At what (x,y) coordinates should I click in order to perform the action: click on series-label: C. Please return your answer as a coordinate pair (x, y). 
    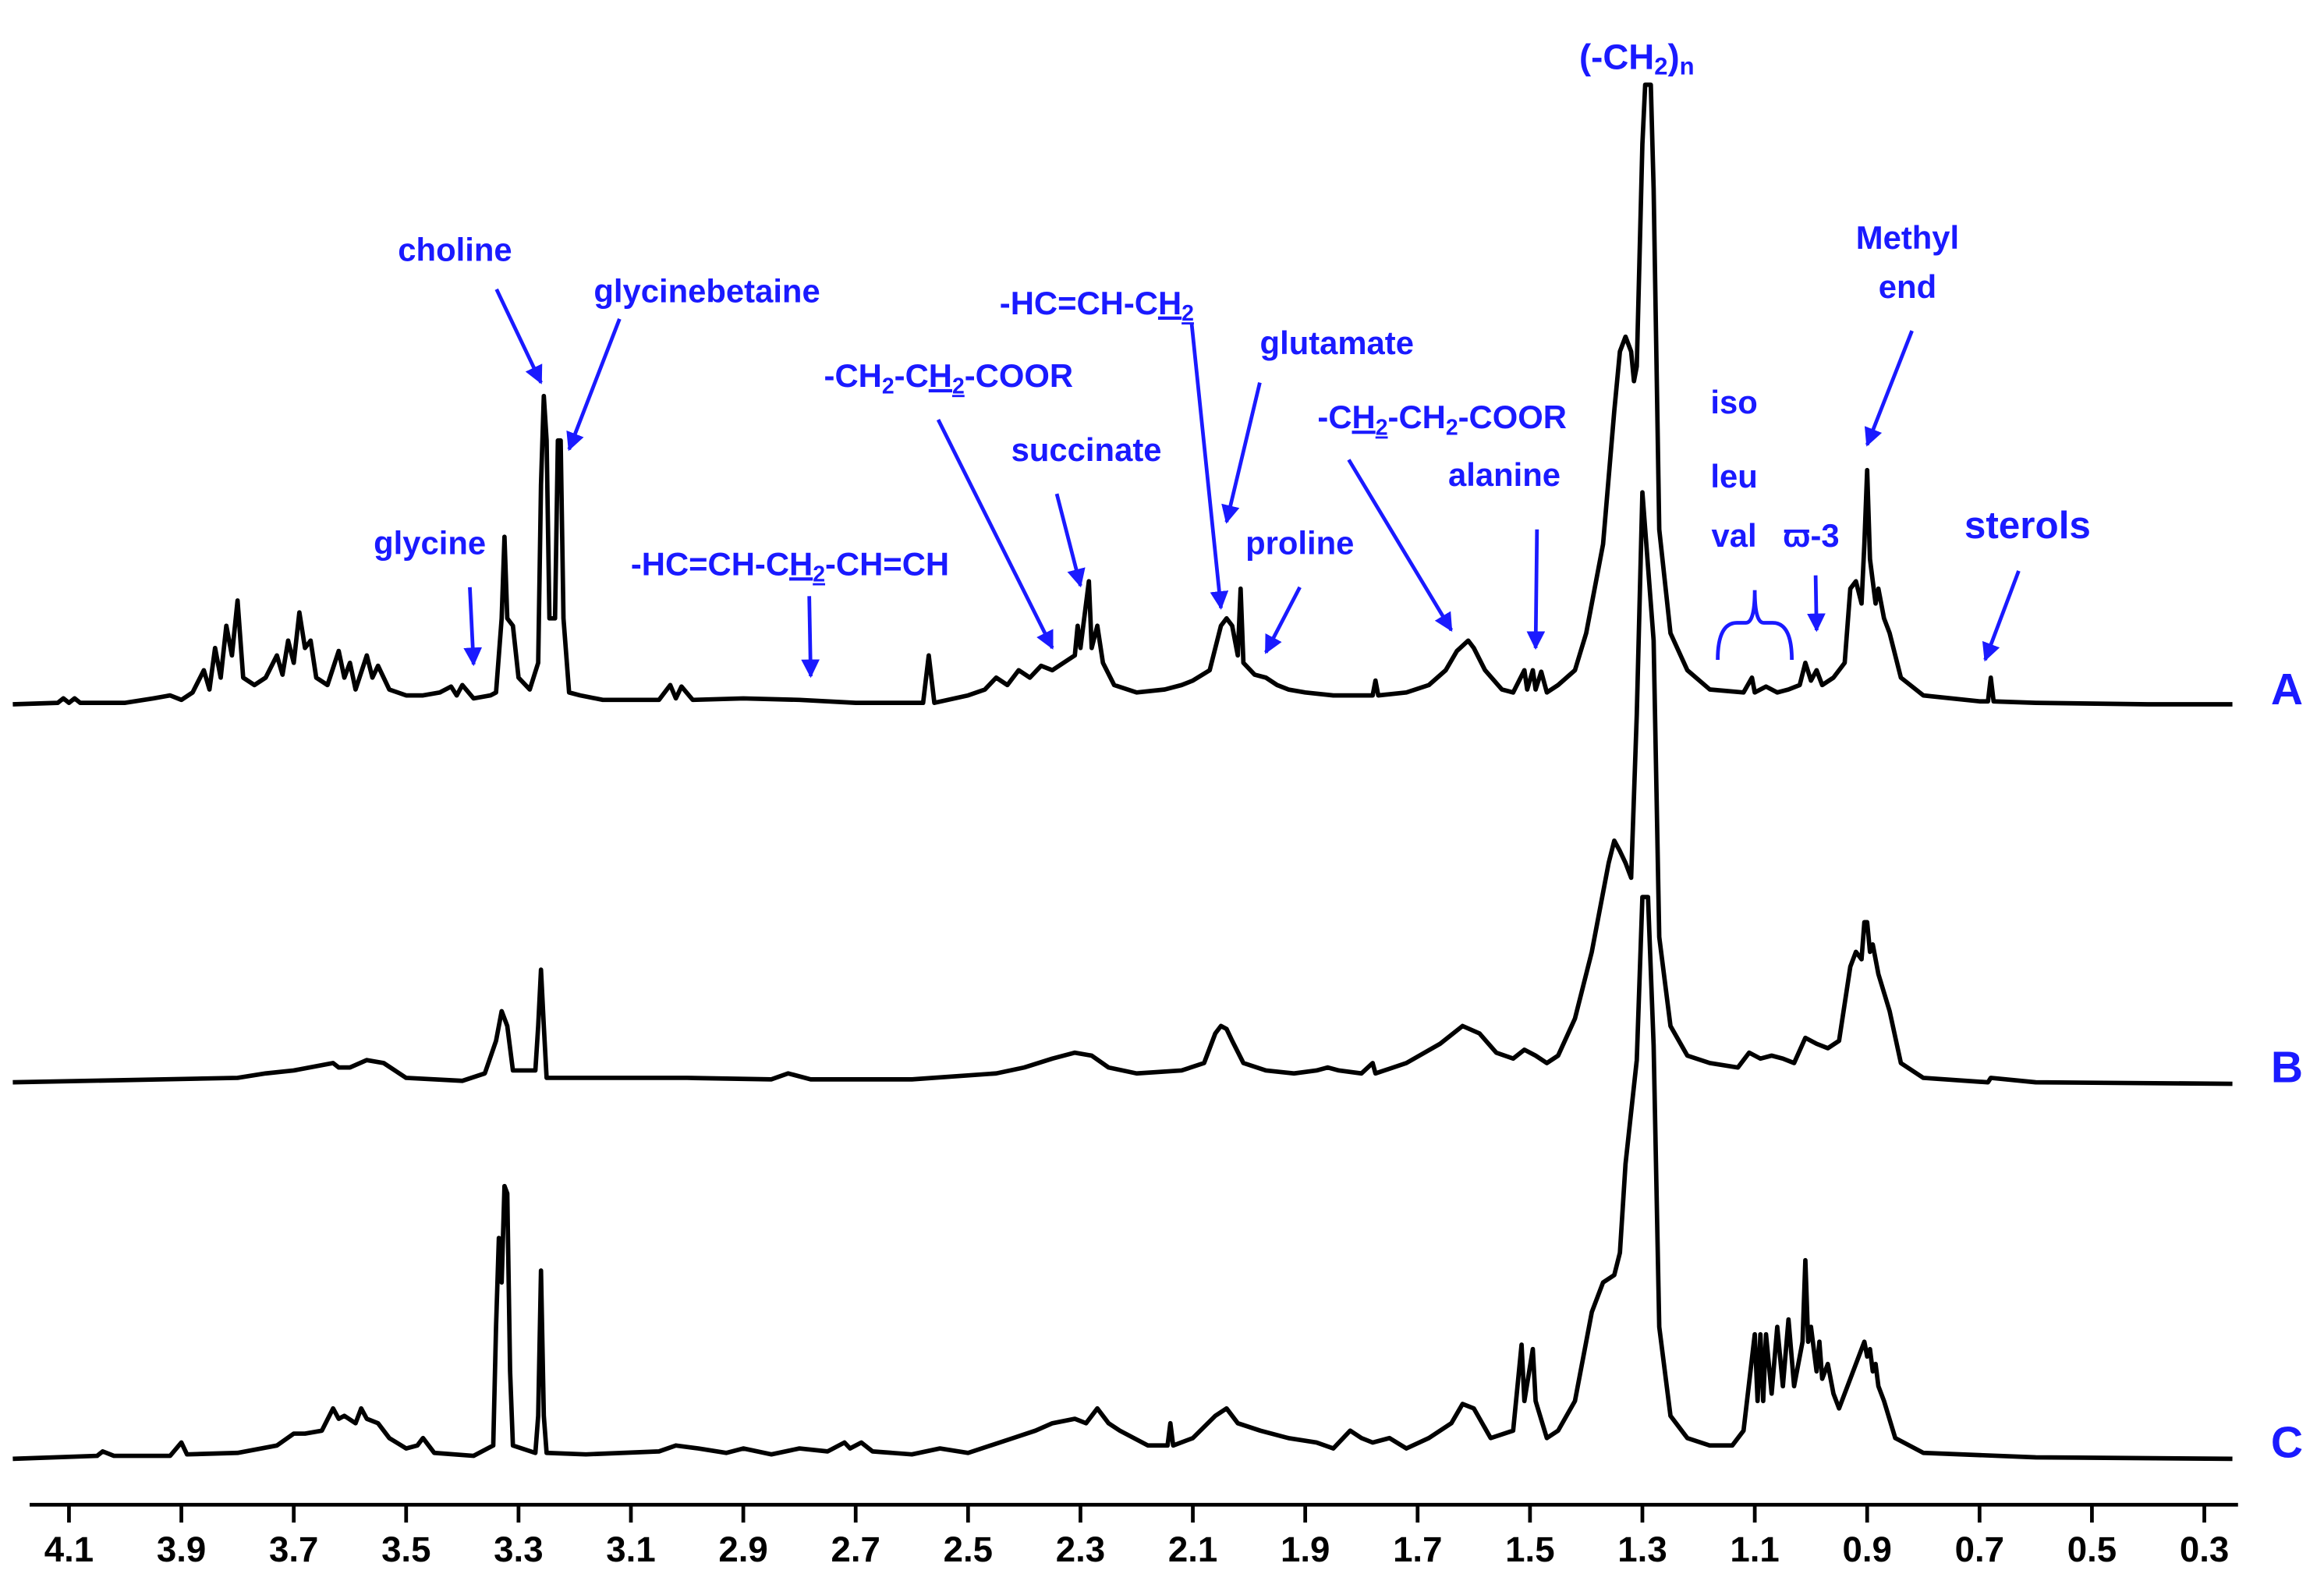
    Looking at the image, I should click on (2287, 1442).